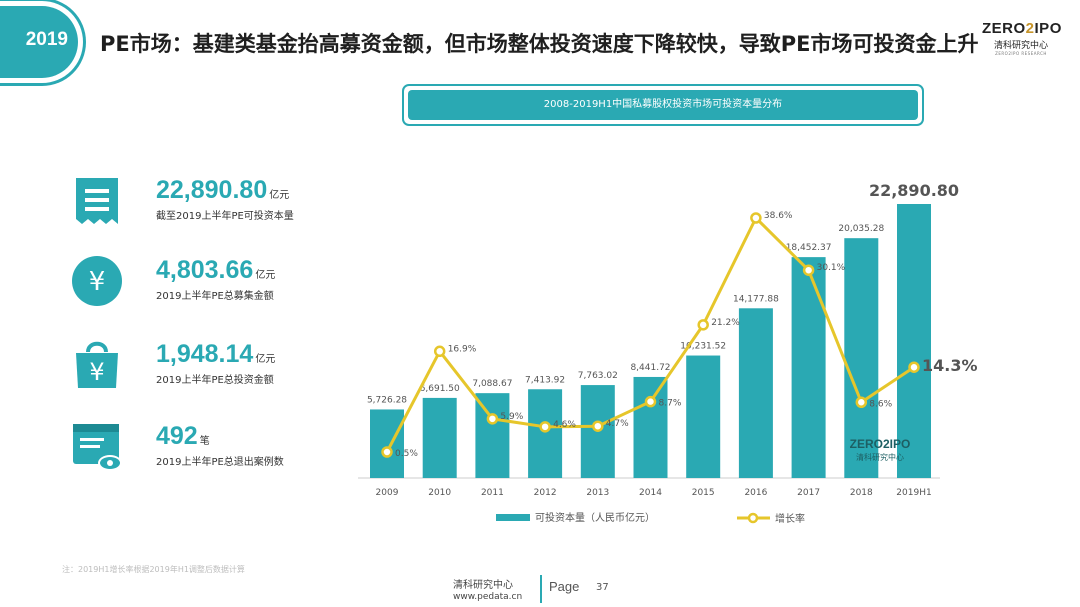 The width and height of the screenshot is (1080, 607). What do you see at coordinates (861, 358) in the screenshot?
I see `bar-2018` at bounding box center [861, 358].